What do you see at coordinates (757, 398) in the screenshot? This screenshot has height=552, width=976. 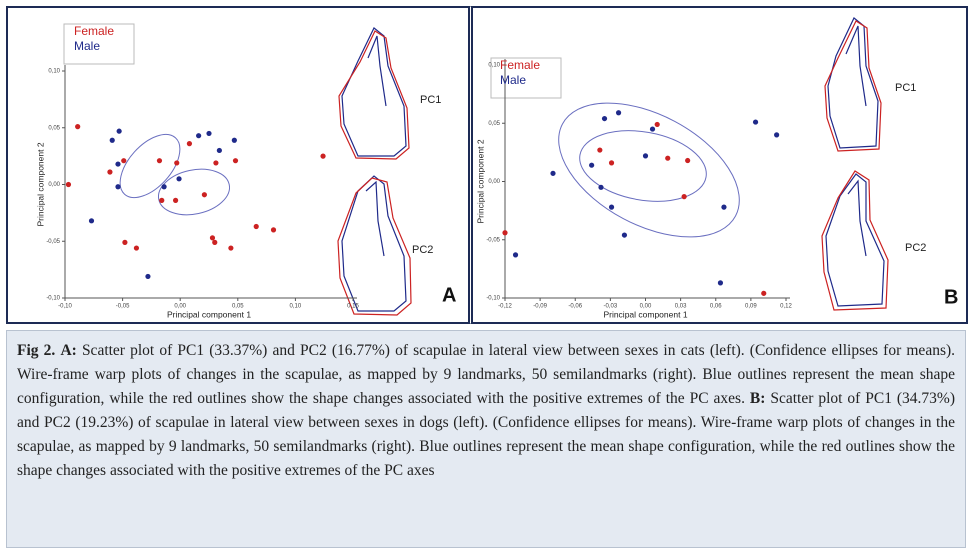 I see `caption-label: B:` at bounding box center [757, 398].